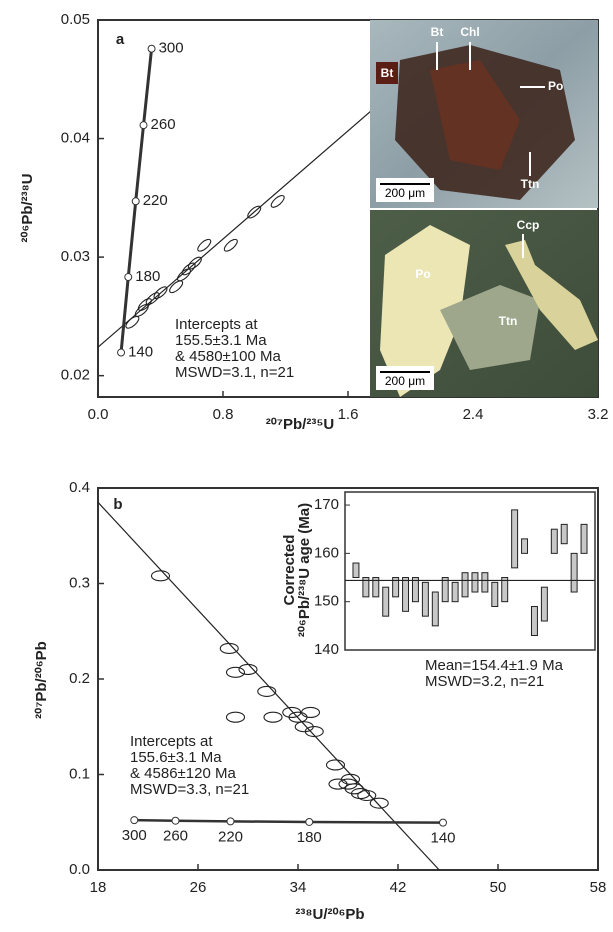 Image resolution: width=613 pixels, height=932 pixels. I want to click on y-tick-label: 0.4, so click(79, 487).